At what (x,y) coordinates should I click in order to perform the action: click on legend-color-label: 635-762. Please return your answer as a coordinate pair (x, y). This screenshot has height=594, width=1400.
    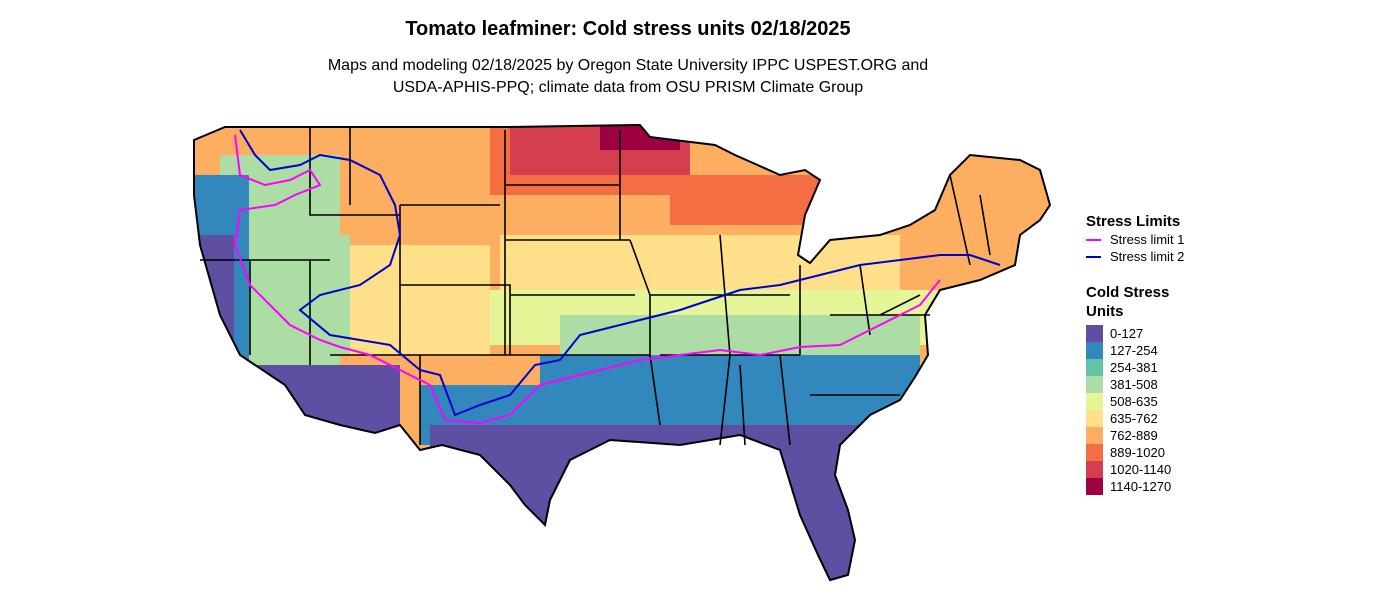
    Looking at the image, I should click on (1134, 418).